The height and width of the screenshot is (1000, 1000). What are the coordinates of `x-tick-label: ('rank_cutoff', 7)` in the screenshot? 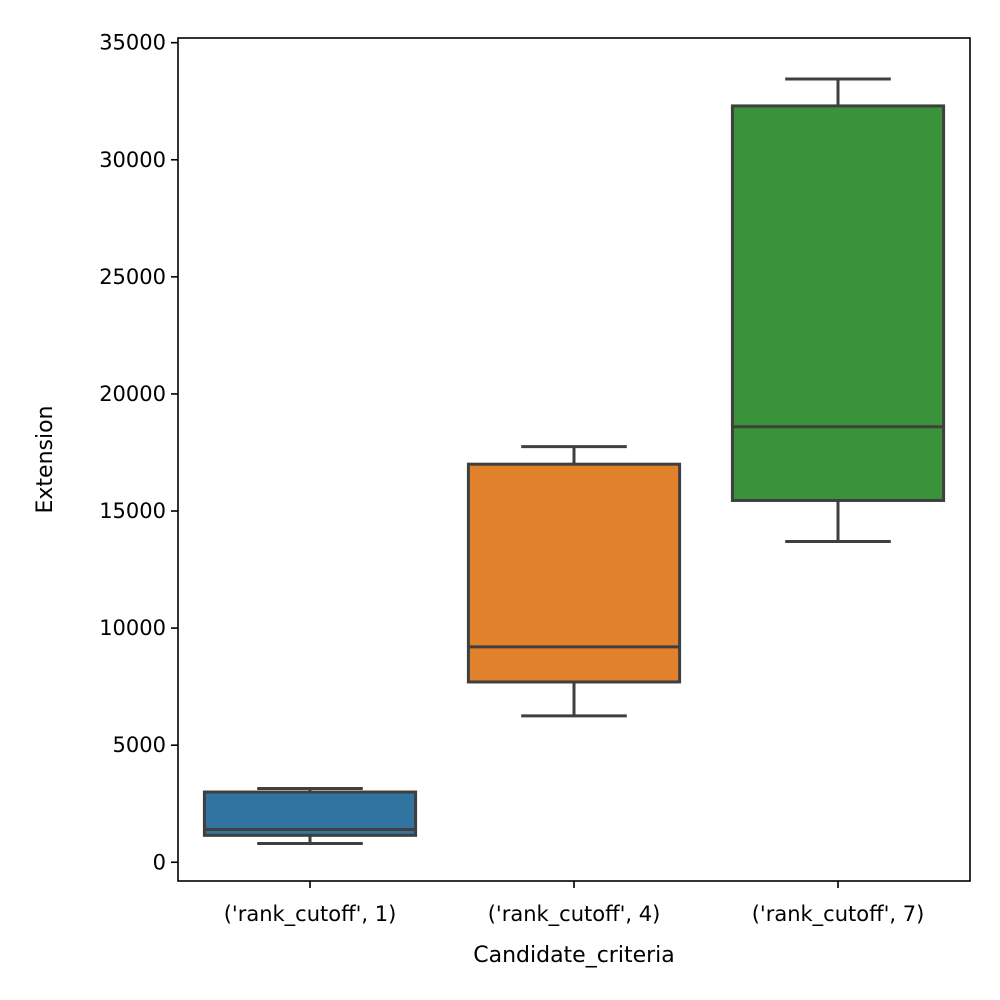 It's located at (838, 914).